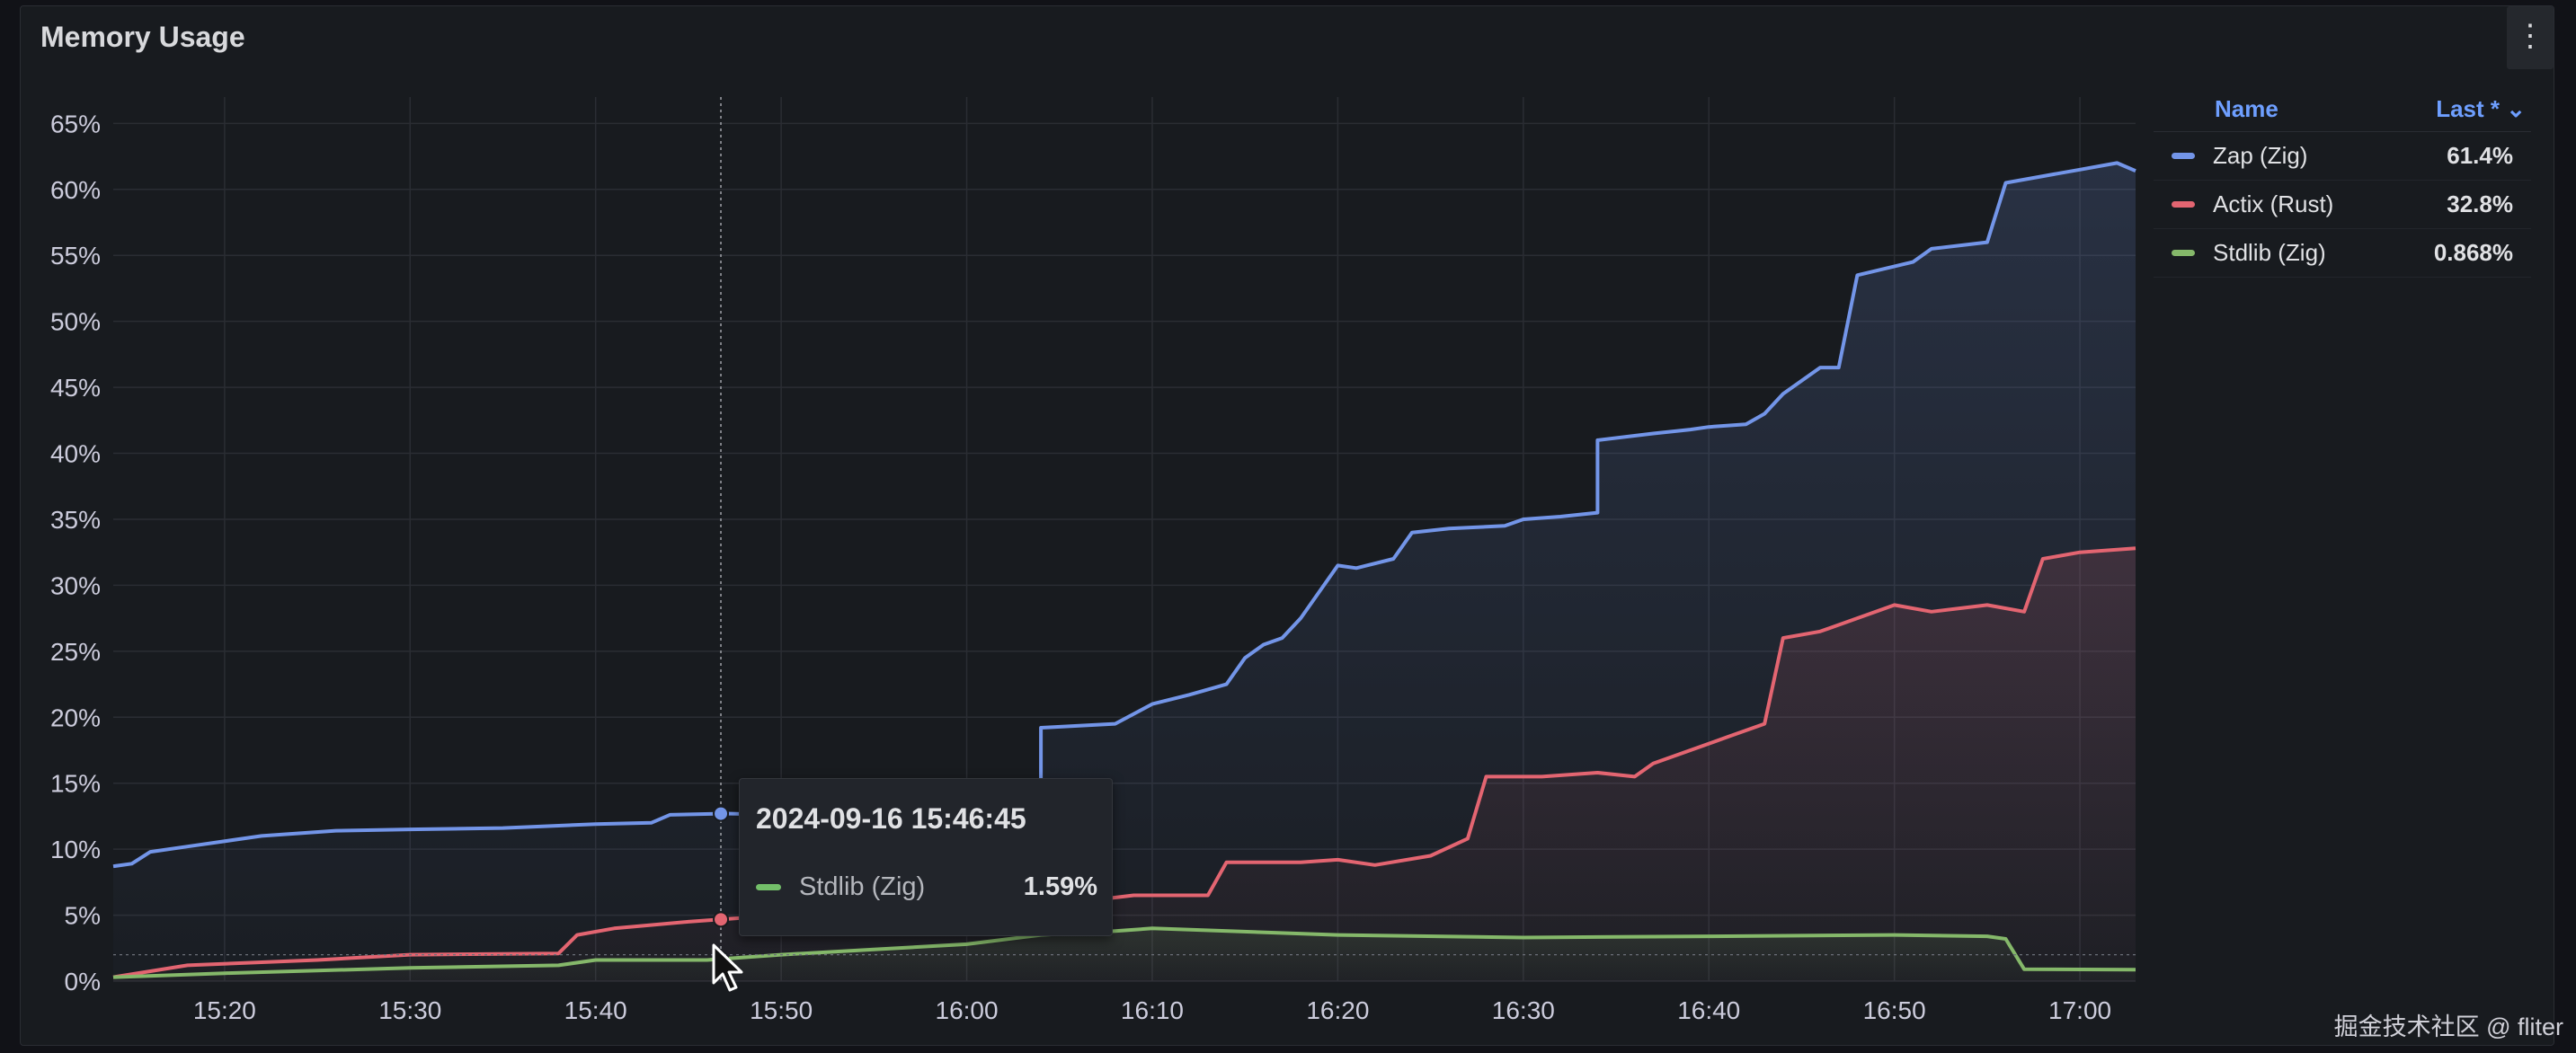 This screenshot has width=2576, height=1053. Describe the element at coordinates (2273, 203) in the screenshot. I see `legend-item-name: Actix (Rust)` at that location.